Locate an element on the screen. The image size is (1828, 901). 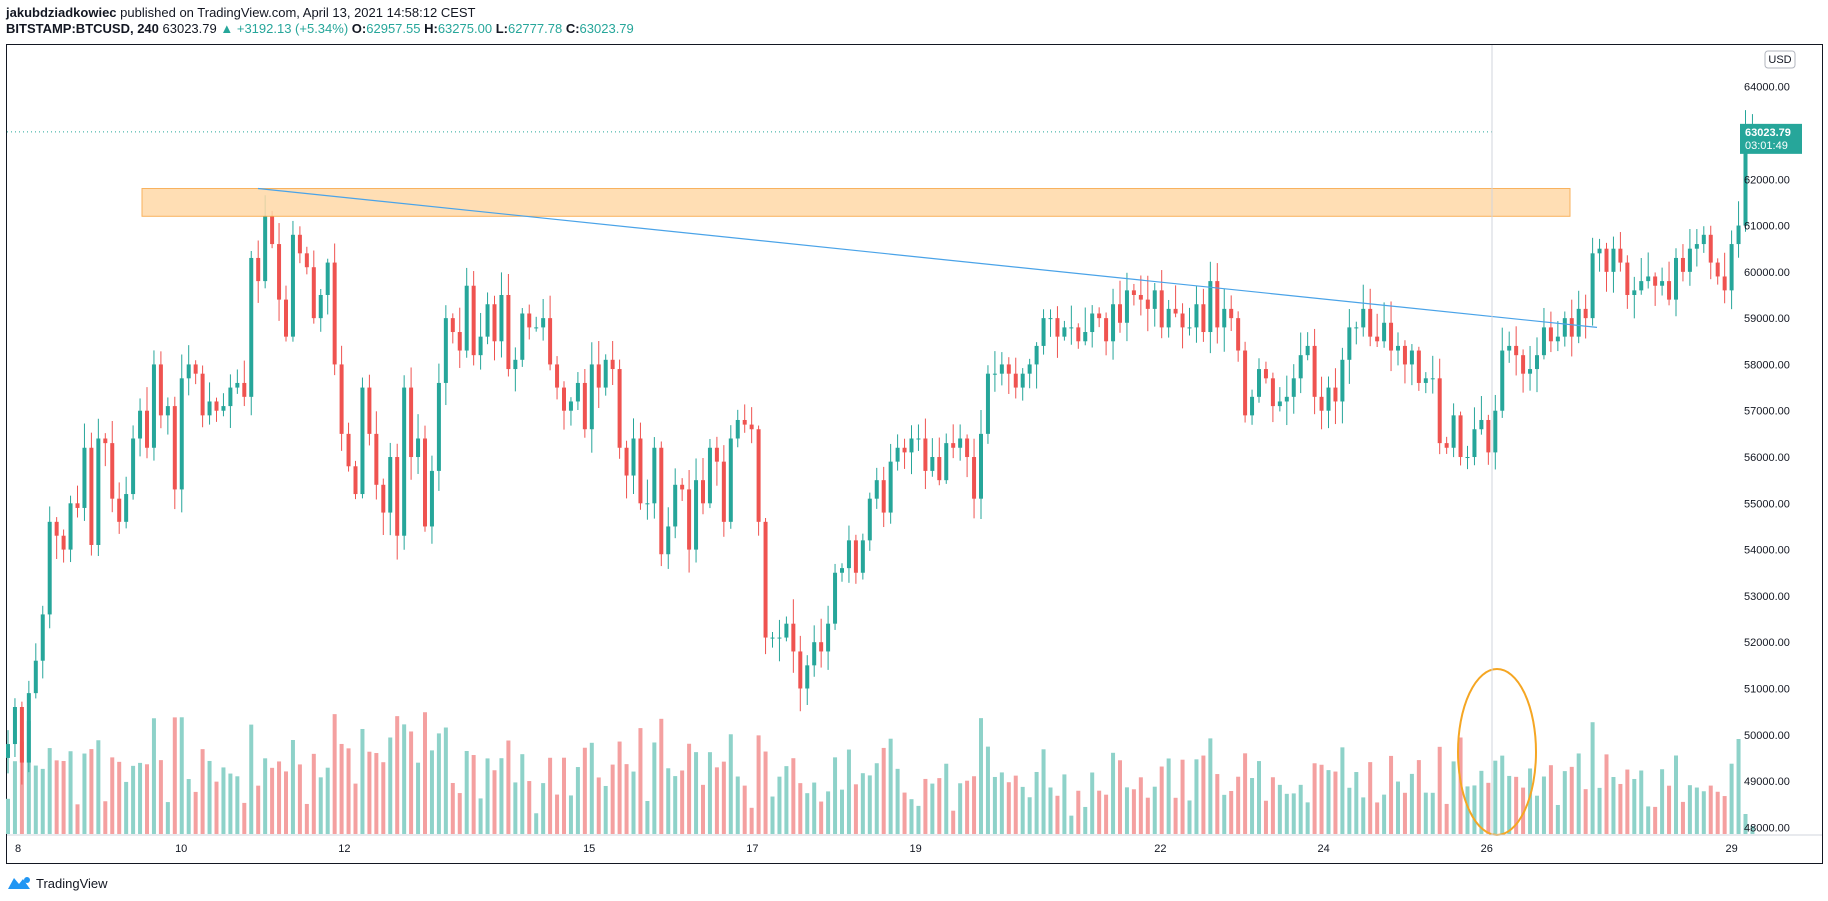
close-label: C: is located at coordinates (572, 28).